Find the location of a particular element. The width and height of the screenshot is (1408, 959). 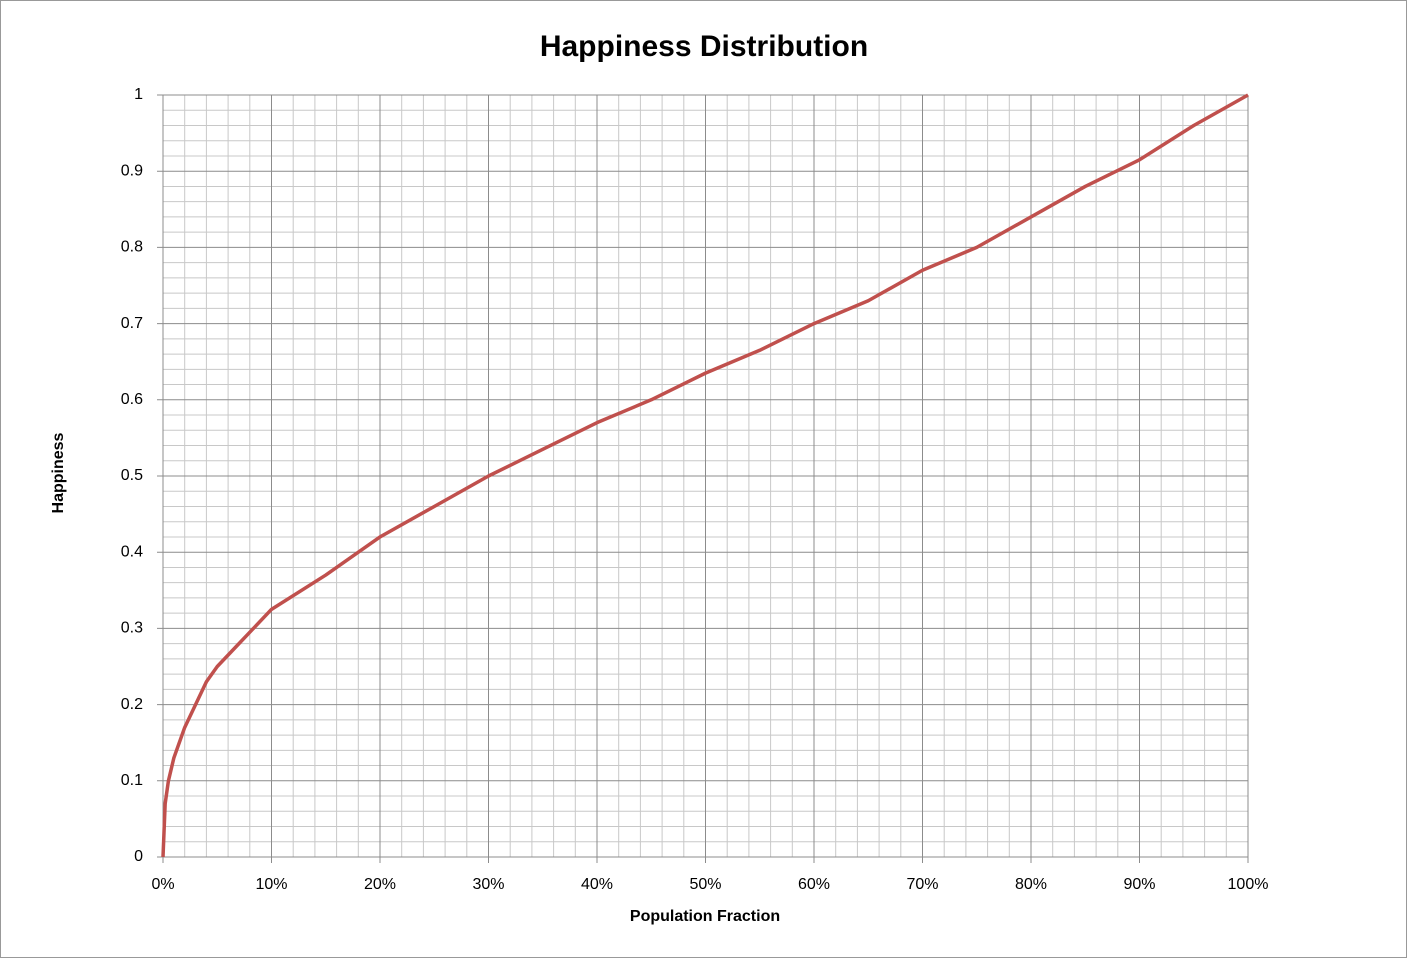

y-tick-label: 0 is located at coordinates (138, 856).